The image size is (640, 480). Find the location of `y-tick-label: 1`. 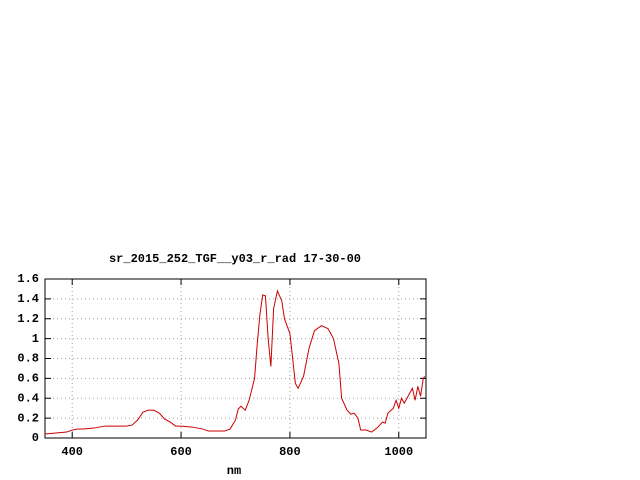

y-tick-label: 1 is located at coordinates (35, 339).